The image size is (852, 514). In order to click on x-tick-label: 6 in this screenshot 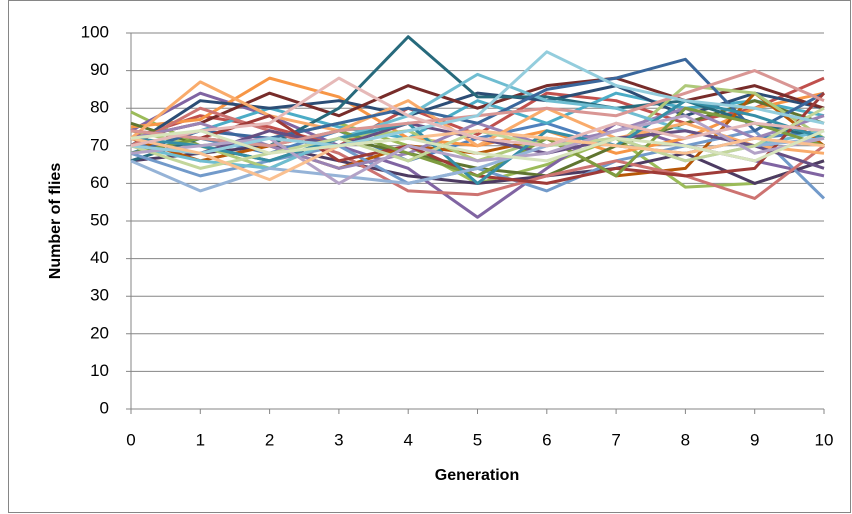, I will do `click(546, 439)`.